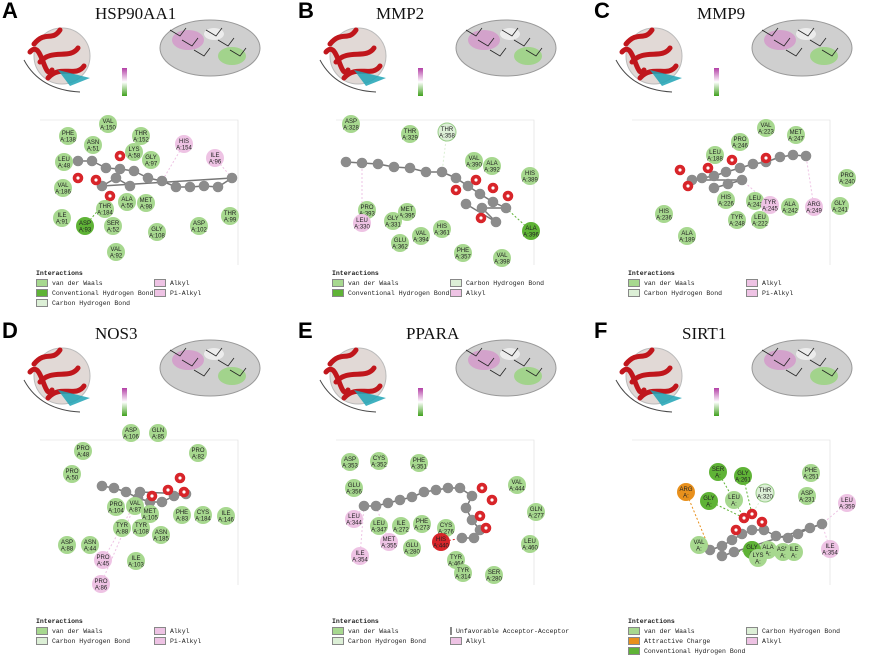 The width and height of the screenshot is (886, 655). I want to click on residue-number: A:48, so click(64, 167).